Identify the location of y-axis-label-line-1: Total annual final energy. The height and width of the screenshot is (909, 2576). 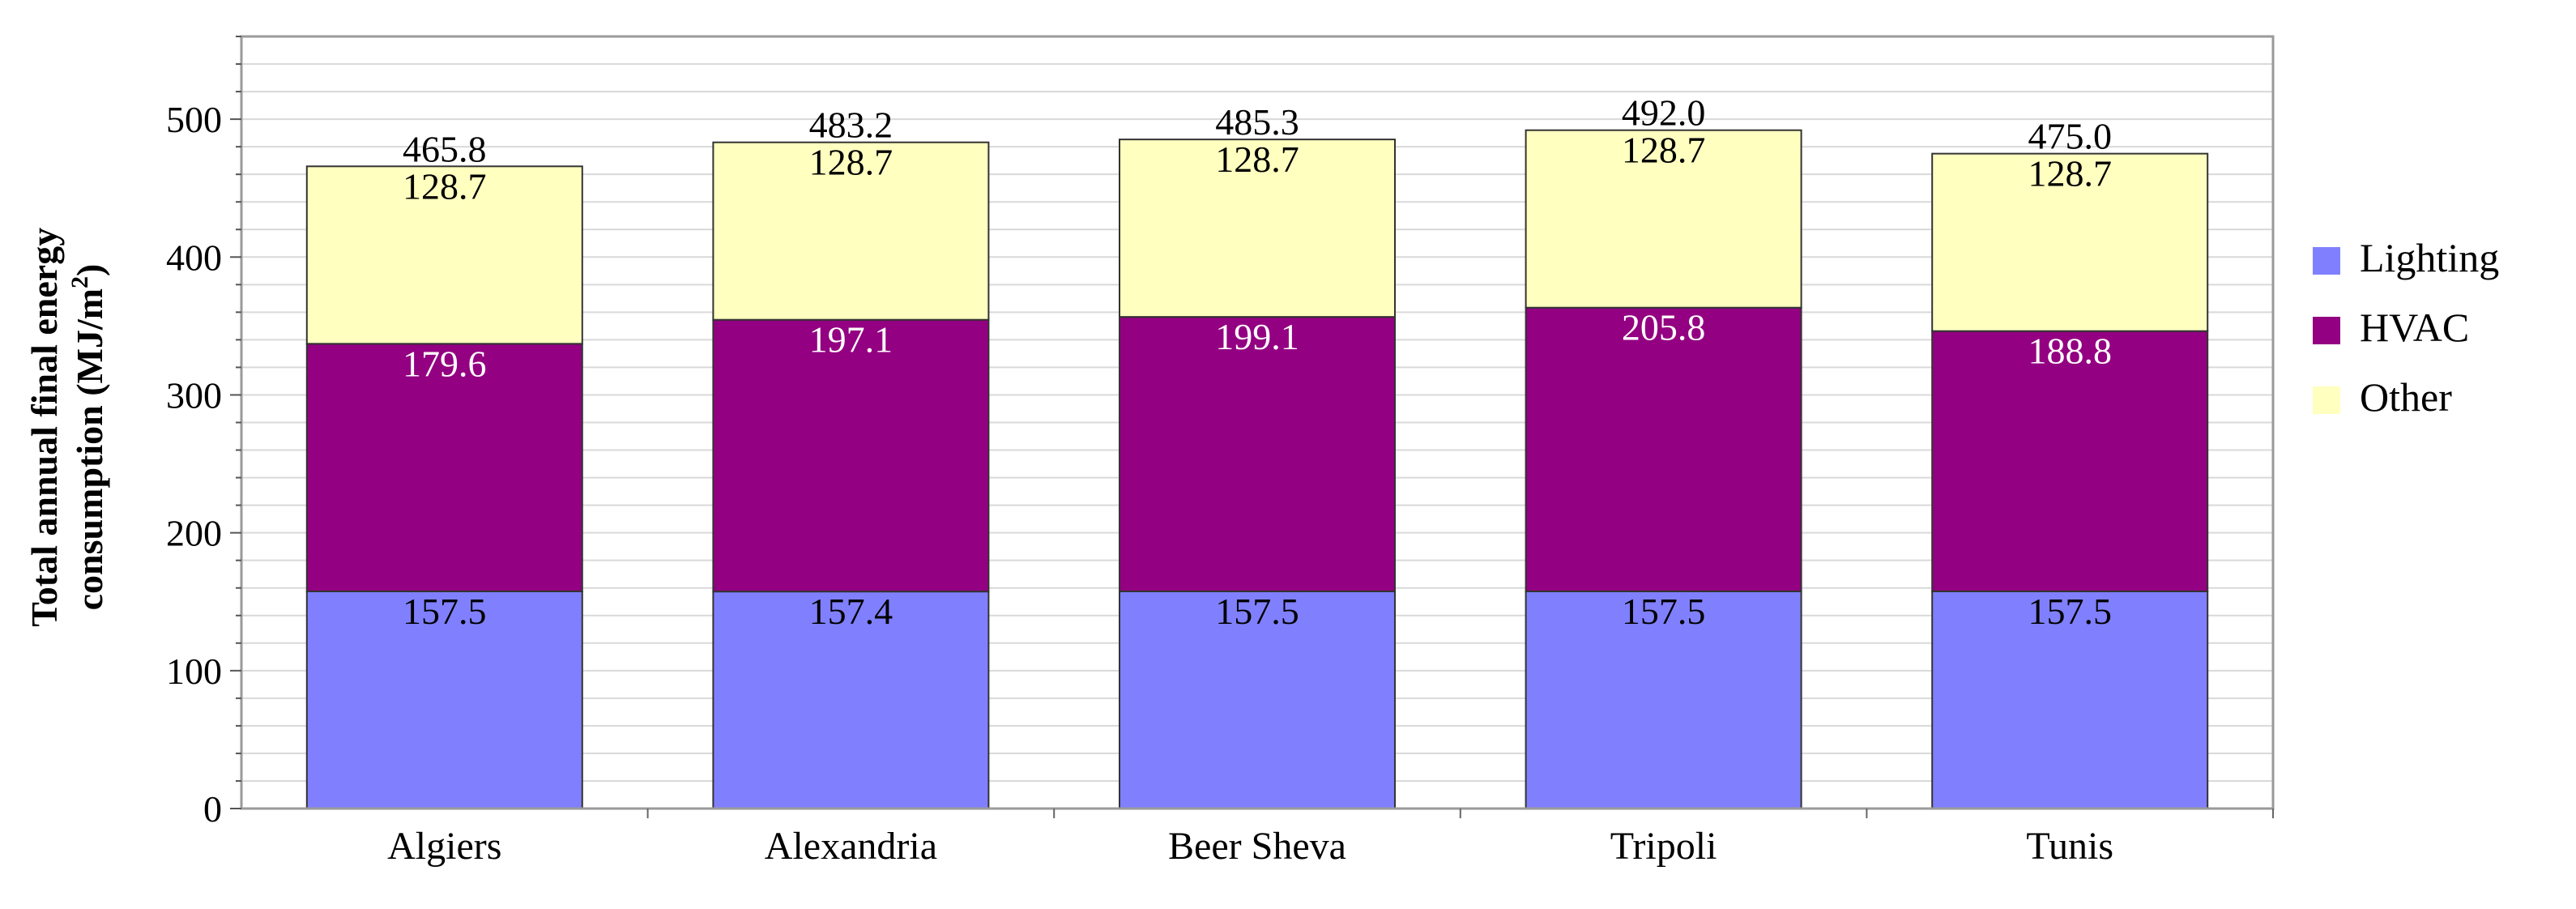
(44, 427).